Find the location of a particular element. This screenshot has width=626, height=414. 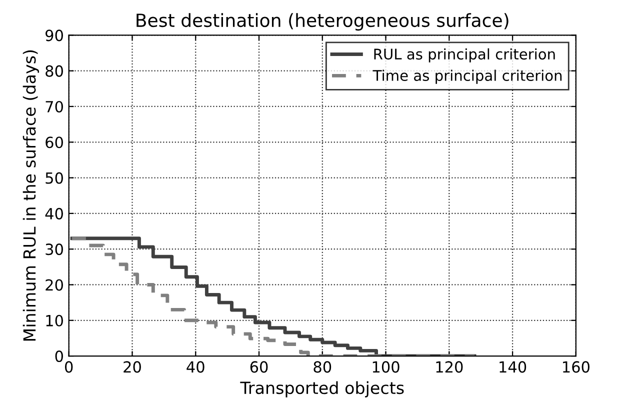

y-tick-label: 50 is located at coordinates (54, 178).